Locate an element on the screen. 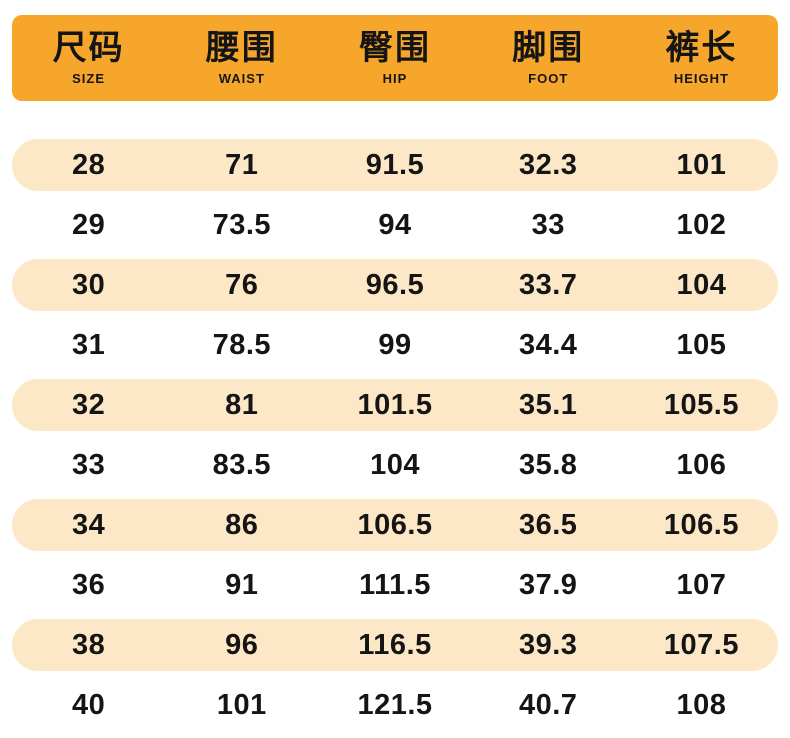 The height and width of the screenshot is (738, 790). table-cell: 36.5 is located at coordinates (548, 524).